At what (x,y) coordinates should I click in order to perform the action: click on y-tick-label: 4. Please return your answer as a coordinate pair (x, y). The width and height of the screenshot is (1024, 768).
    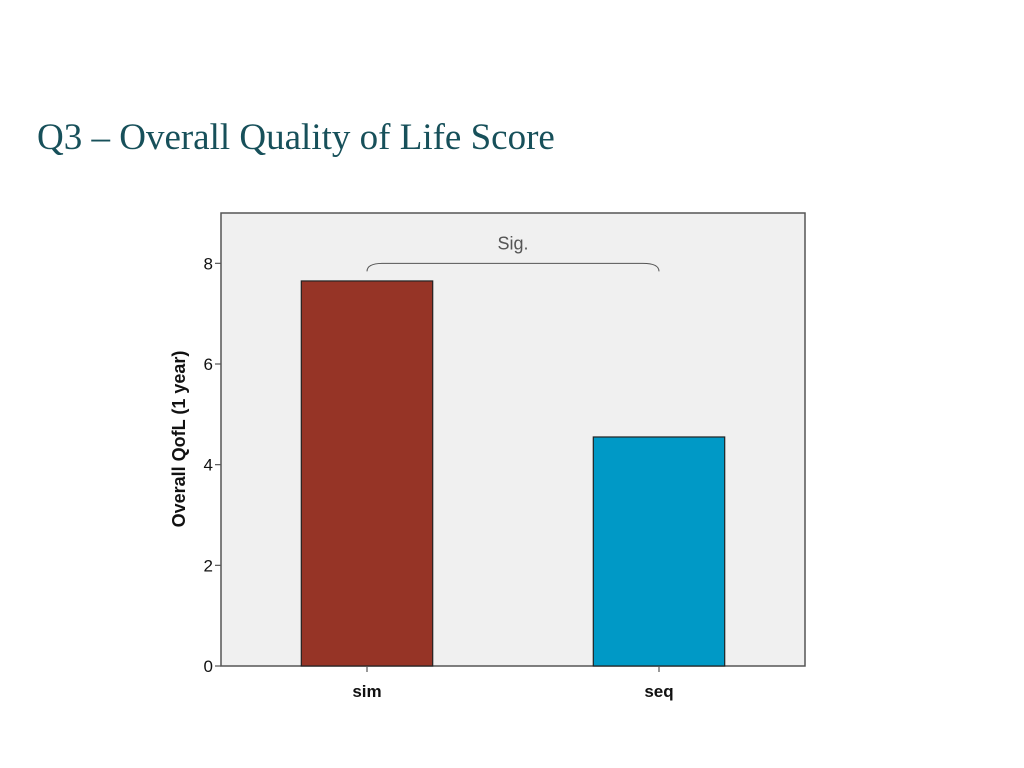
    Looking at the image, I should click on (208, 465).